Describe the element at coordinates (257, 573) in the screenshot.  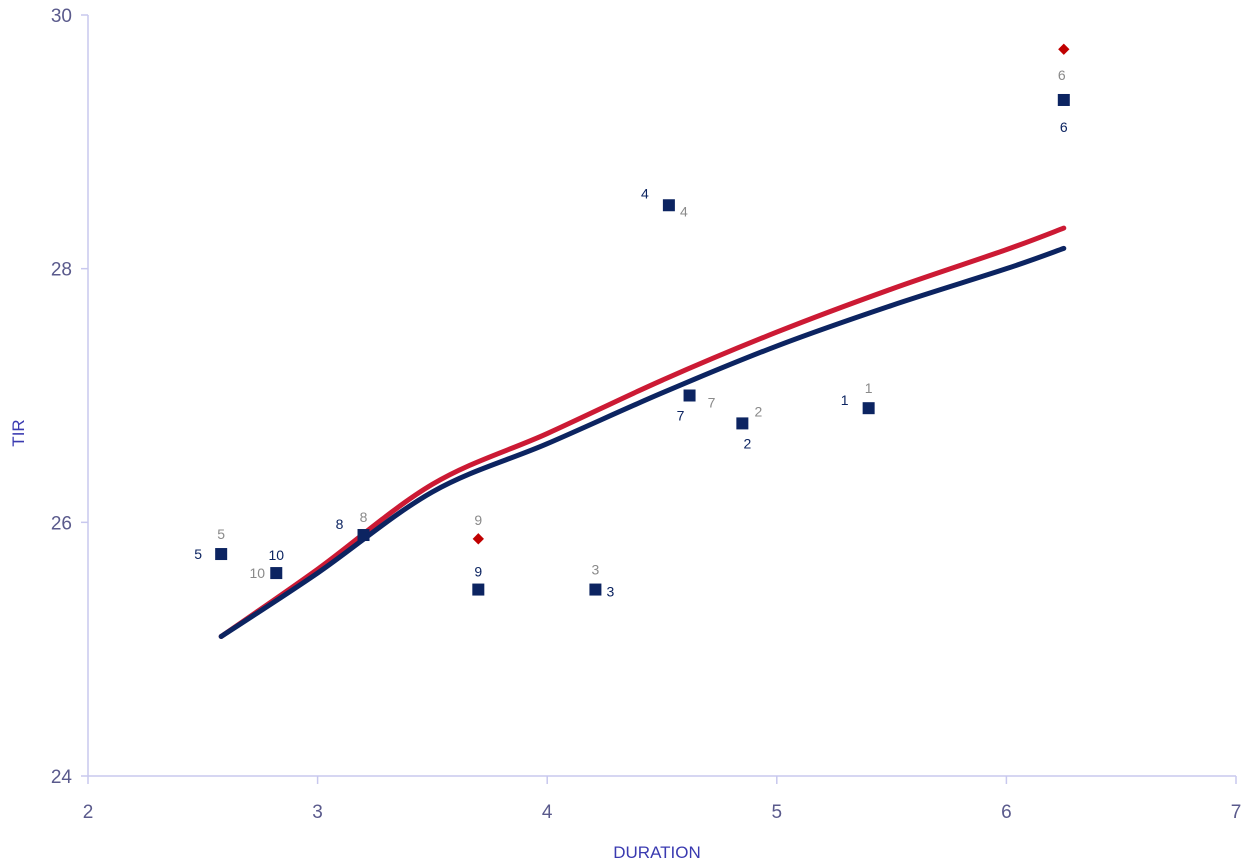
I see `series-b-label-10: 10` at that location.